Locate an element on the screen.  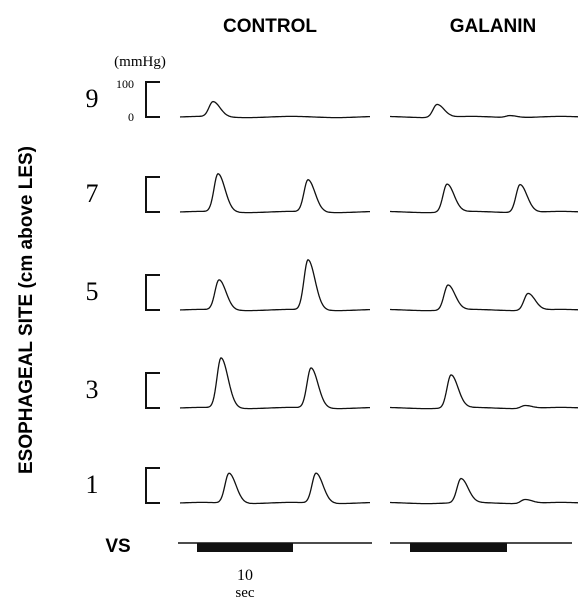
time-value: 10 is located at coordinates (245, 575).